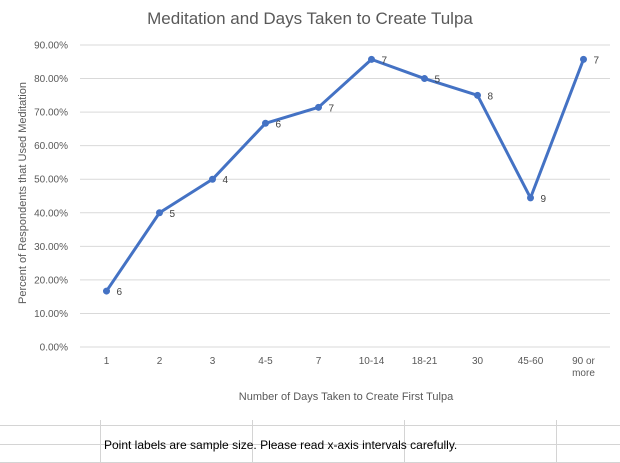  I want to click on x-tick-label: 7, so click(319, 361).